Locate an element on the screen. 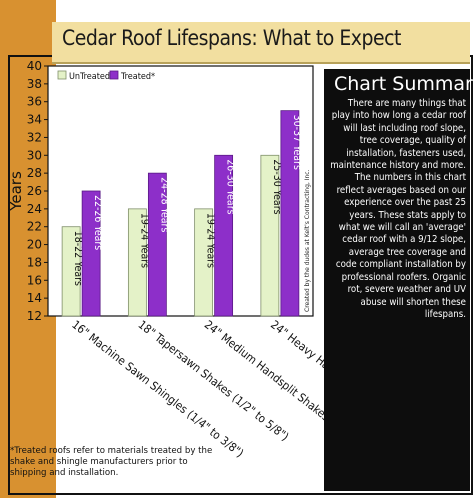 The width and height of the screenshot is (474, 498). y-tick-label: 26 is located at coordinates (34, 191).